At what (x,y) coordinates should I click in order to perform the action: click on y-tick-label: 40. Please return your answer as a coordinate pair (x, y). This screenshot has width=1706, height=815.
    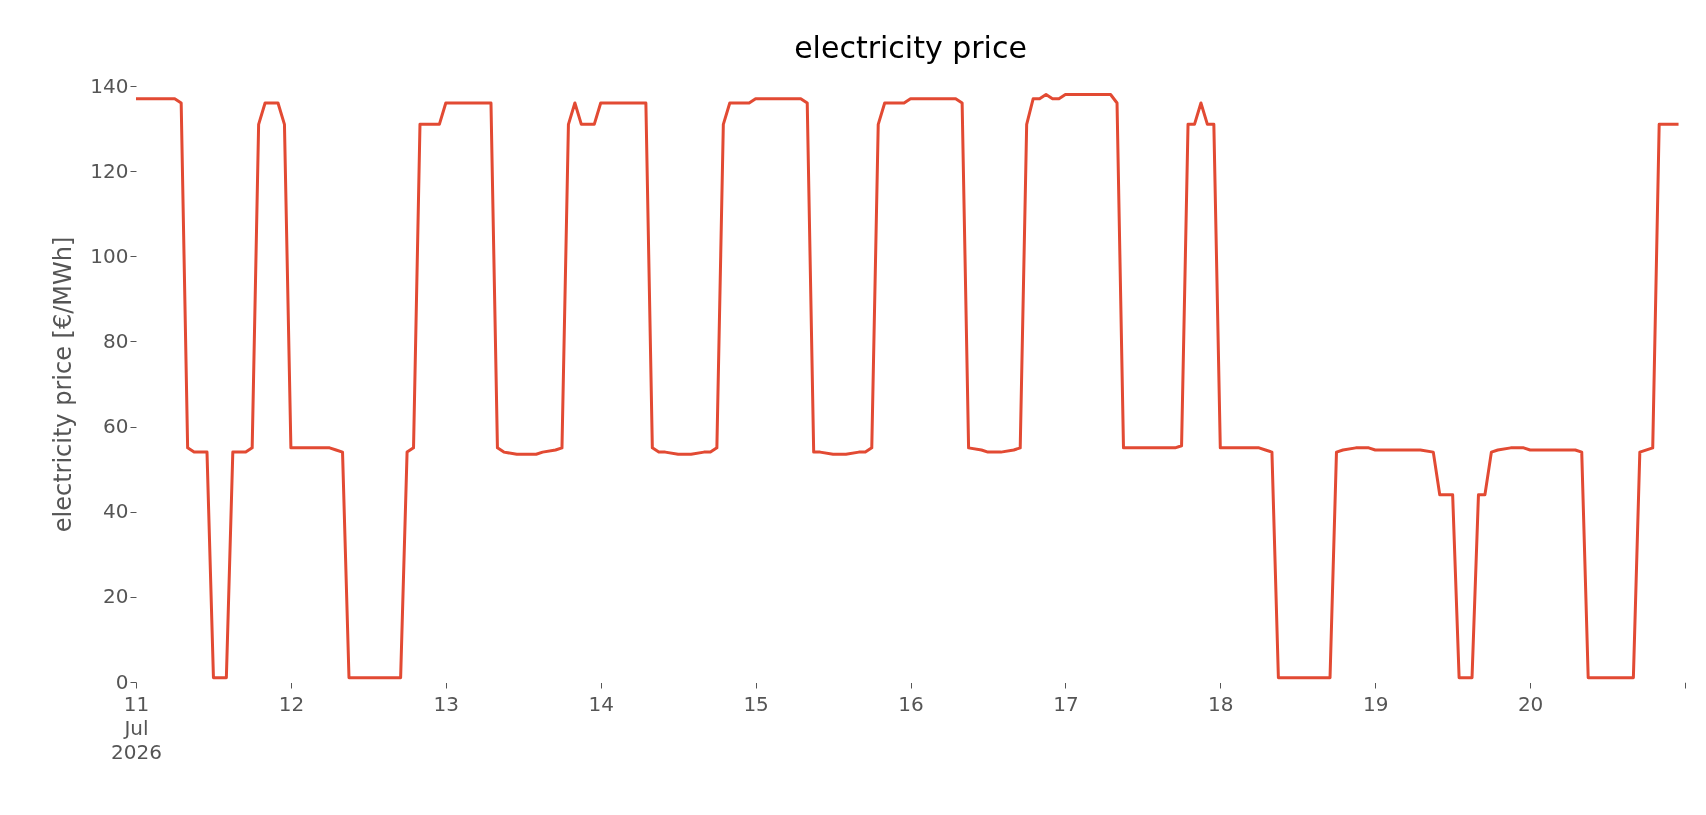
    Looking at the image, I should click on (116, 511).